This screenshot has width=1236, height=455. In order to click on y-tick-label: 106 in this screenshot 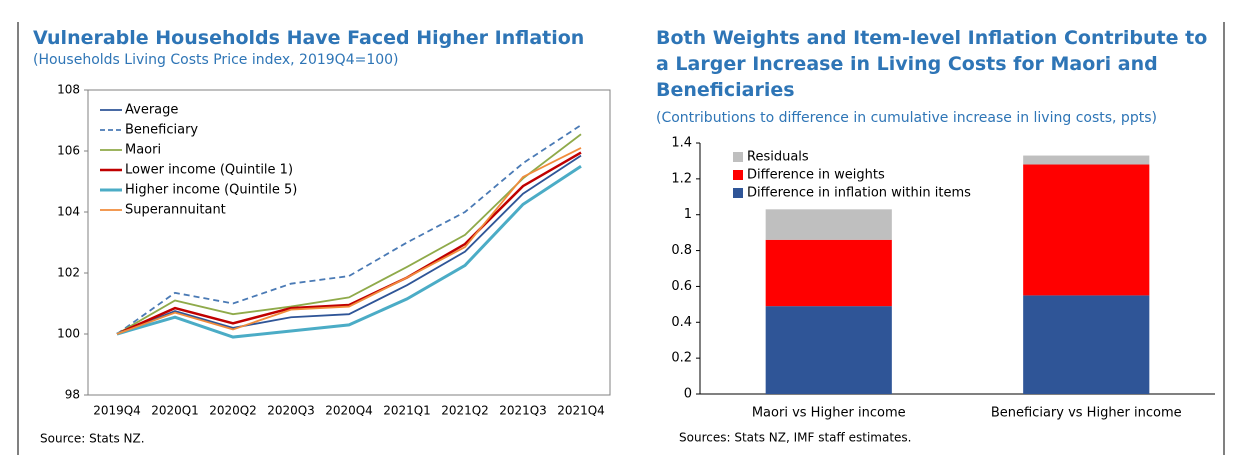, I will do `click(68, 151)`.